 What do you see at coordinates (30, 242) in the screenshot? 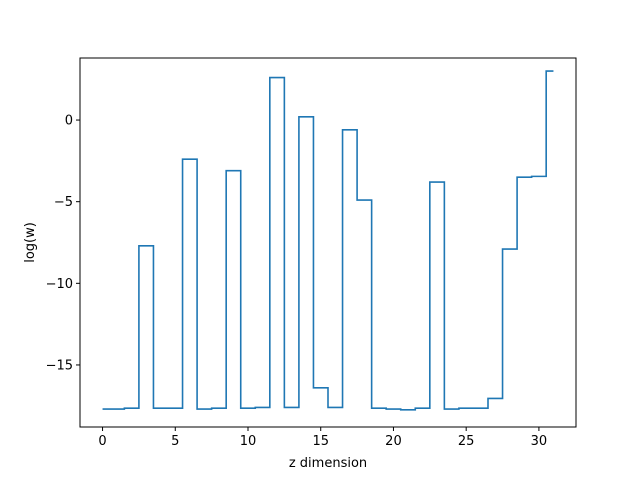
I see `y-axis-label: log(w)` at bounding box center [30, 242].